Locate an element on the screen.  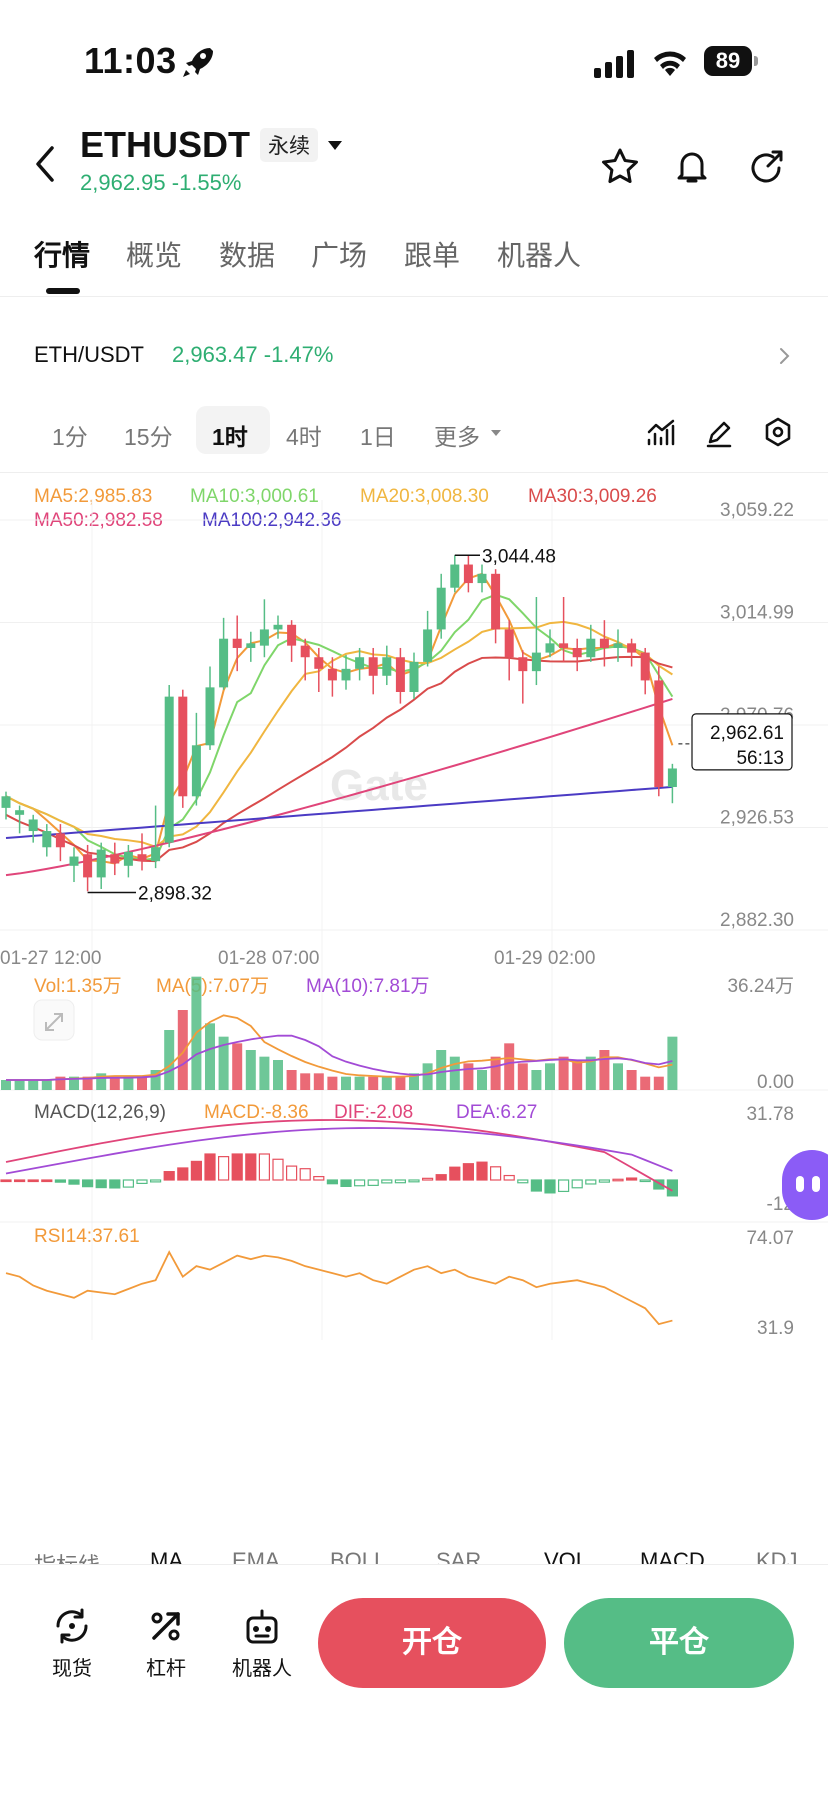
indicator-tab-vol: VOL is located at coordinates (566, 1556).